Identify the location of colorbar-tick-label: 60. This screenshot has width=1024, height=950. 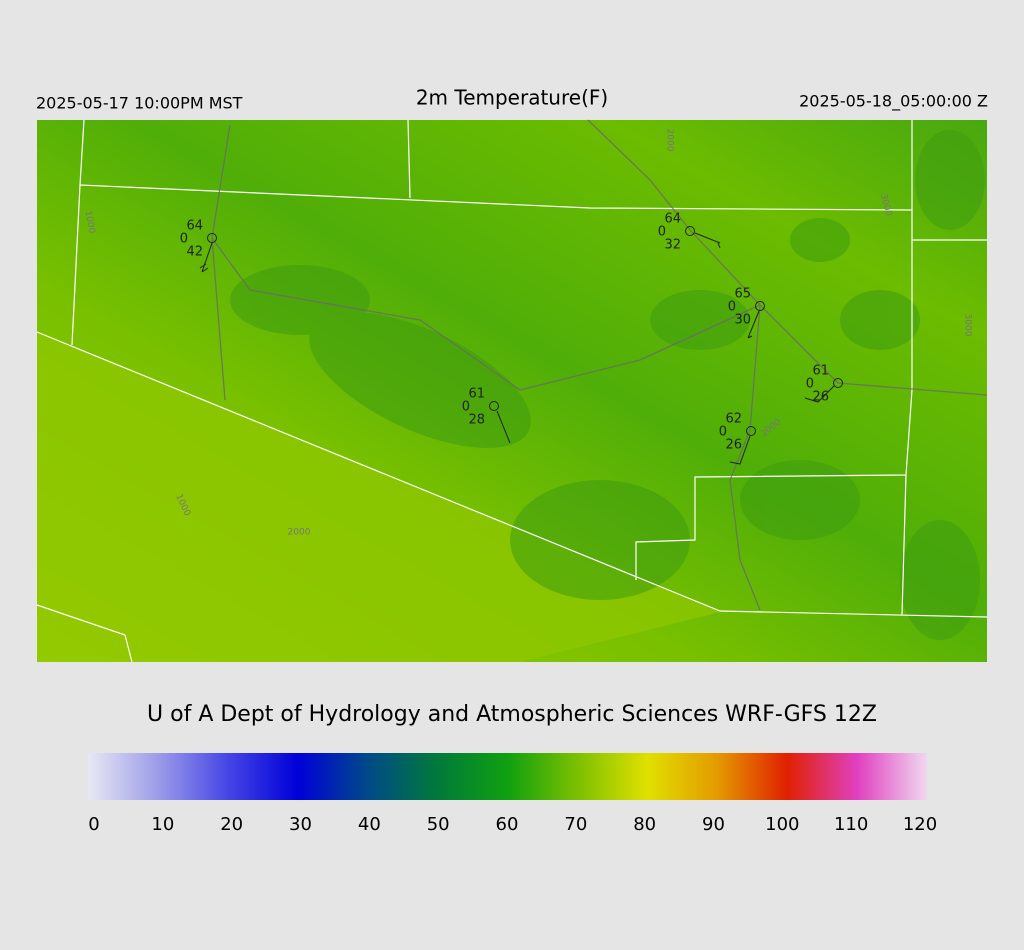
(507, 824).